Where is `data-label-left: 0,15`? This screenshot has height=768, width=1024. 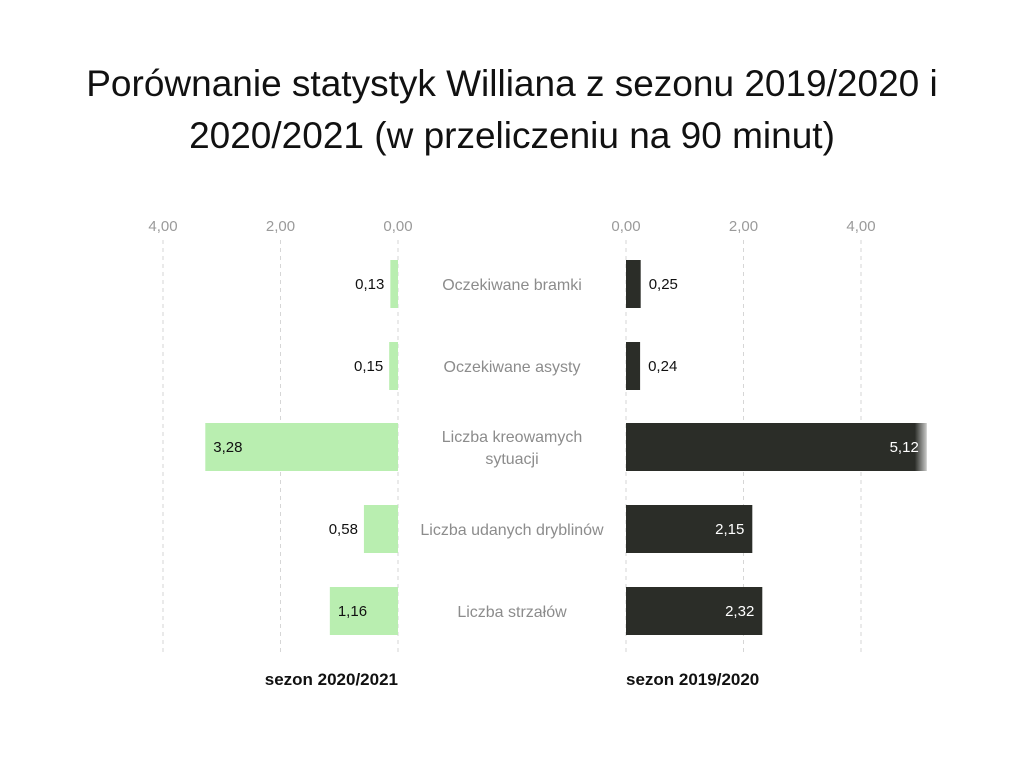
data-label-left: 0,15 is located at coordinates (368, 366).